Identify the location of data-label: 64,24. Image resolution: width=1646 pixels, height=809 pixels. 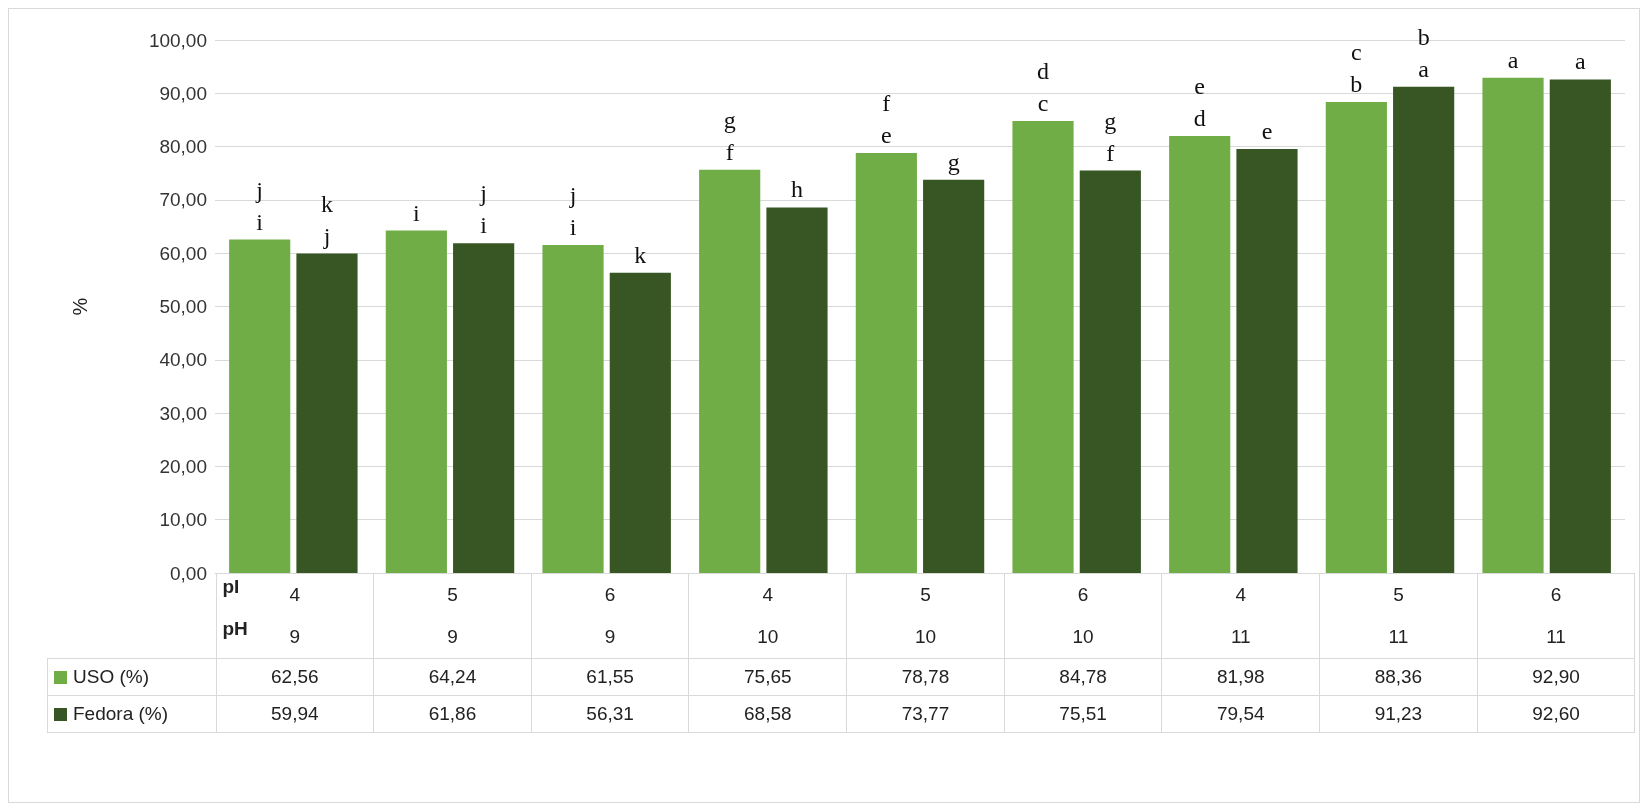
(452, 677).